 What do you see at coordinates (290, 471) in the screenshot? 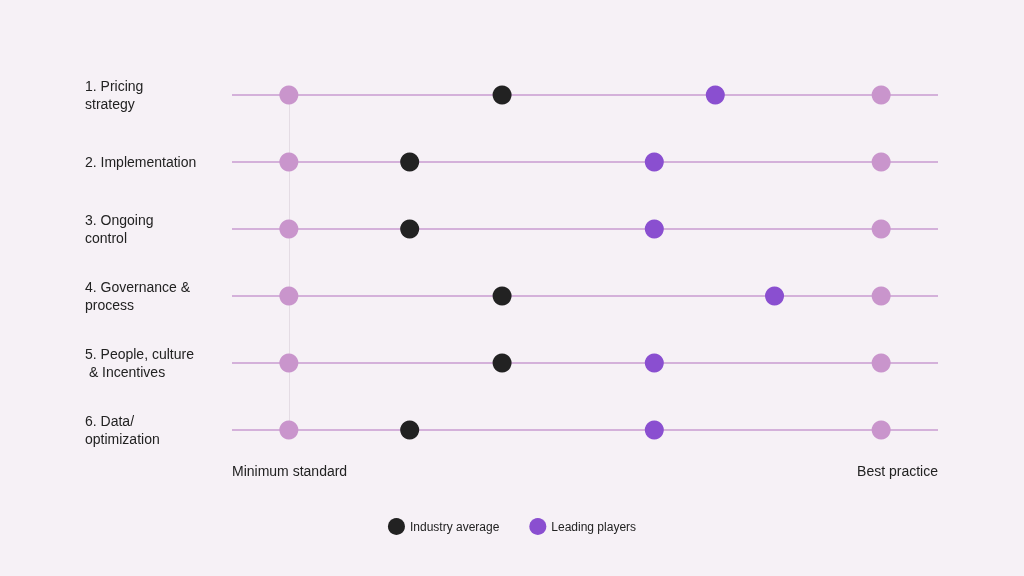
I see `text: Minimum standard` at bounding box center [290, 471].